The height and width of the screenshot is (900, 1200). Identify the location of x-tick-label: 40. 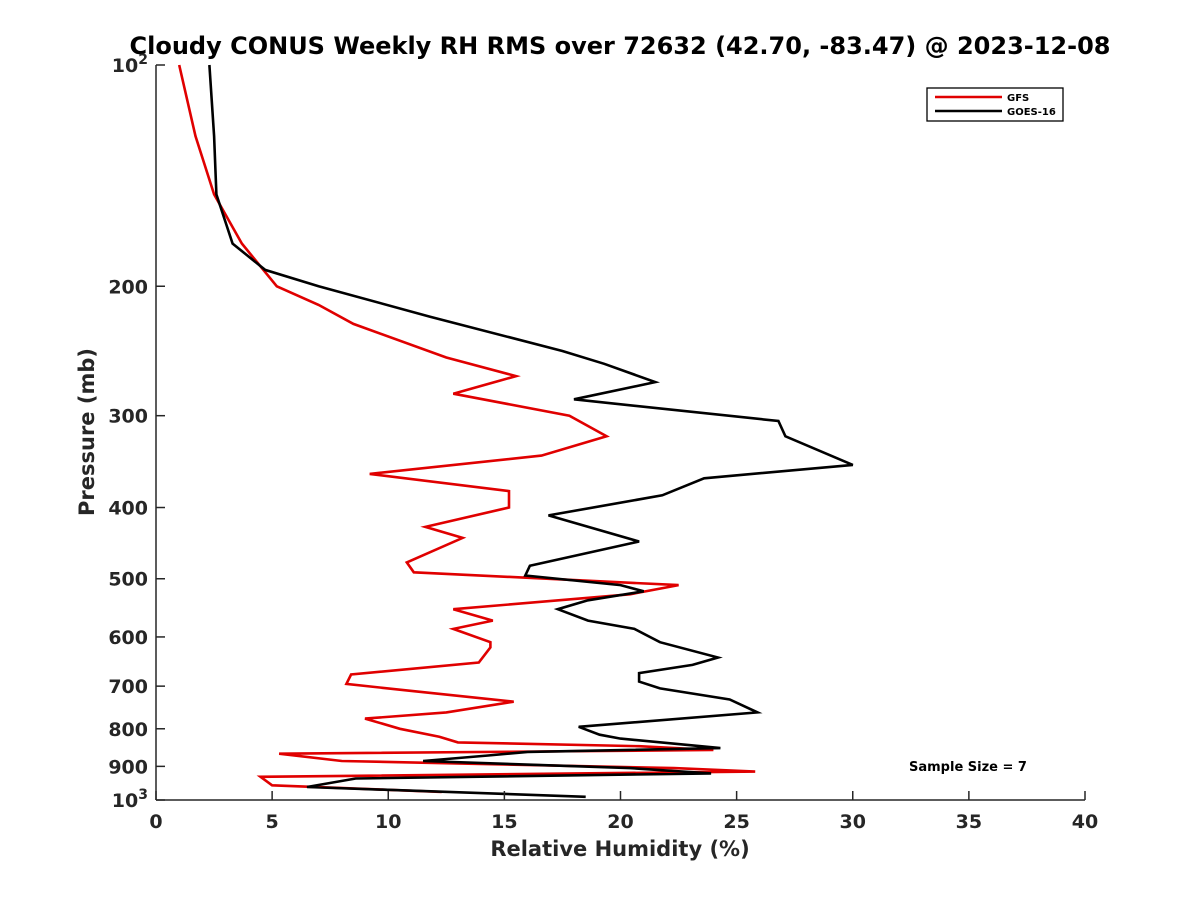
(1085, 822).